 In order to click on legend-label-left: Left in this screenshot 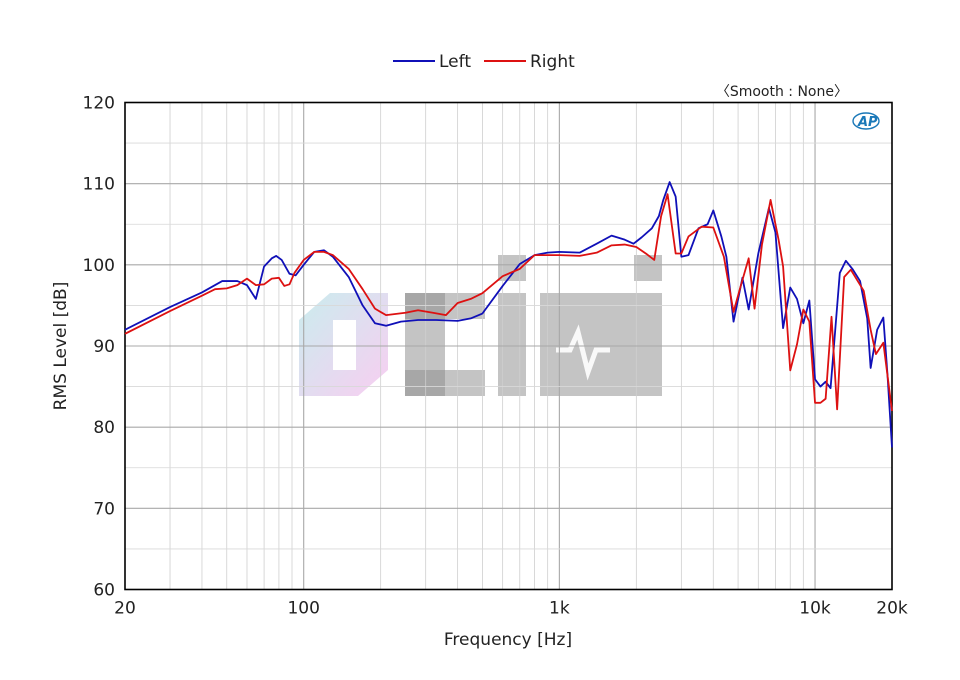, I will do `click(455, 62)`.